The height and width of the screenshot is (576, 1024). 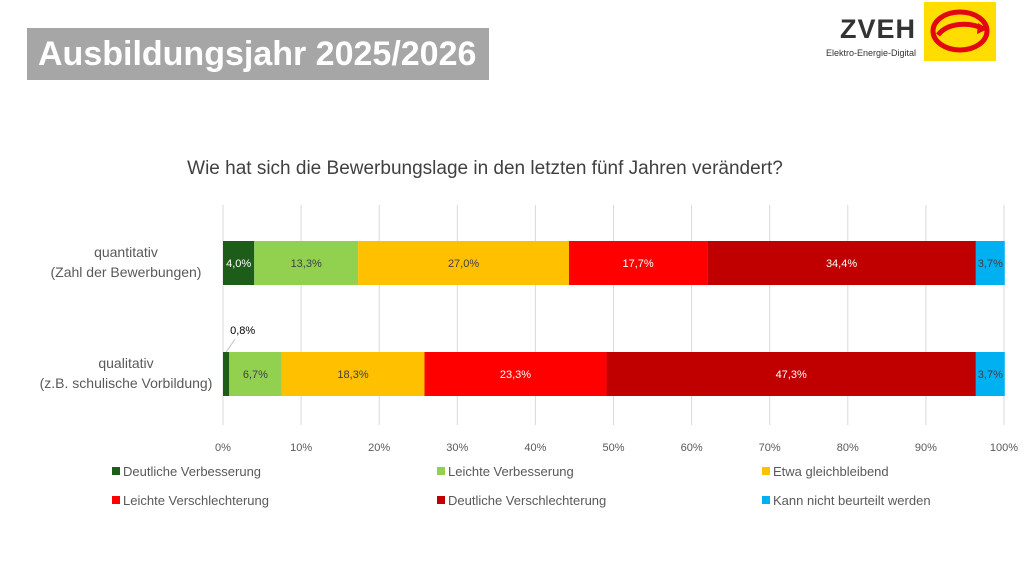 I want to click on logo-tagline: Elektro-Energie-Digital, so click(x=870, y=53).